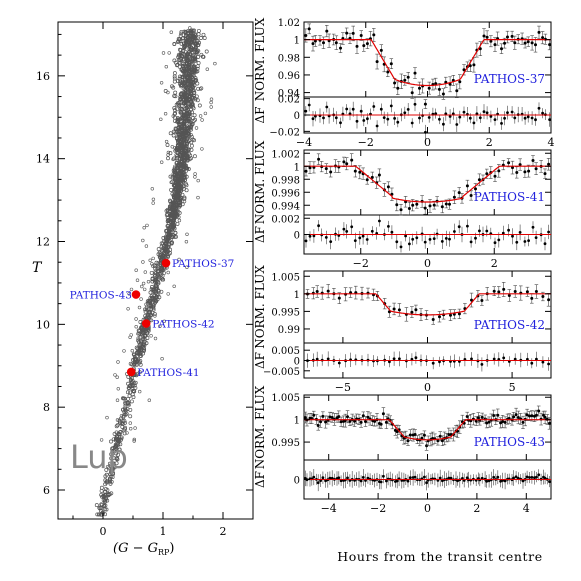  What do you see at coordinates (285, 219) in the screenshot?
I see `residual-y-tick-label: 0.002` at bounding box center [285, 219].